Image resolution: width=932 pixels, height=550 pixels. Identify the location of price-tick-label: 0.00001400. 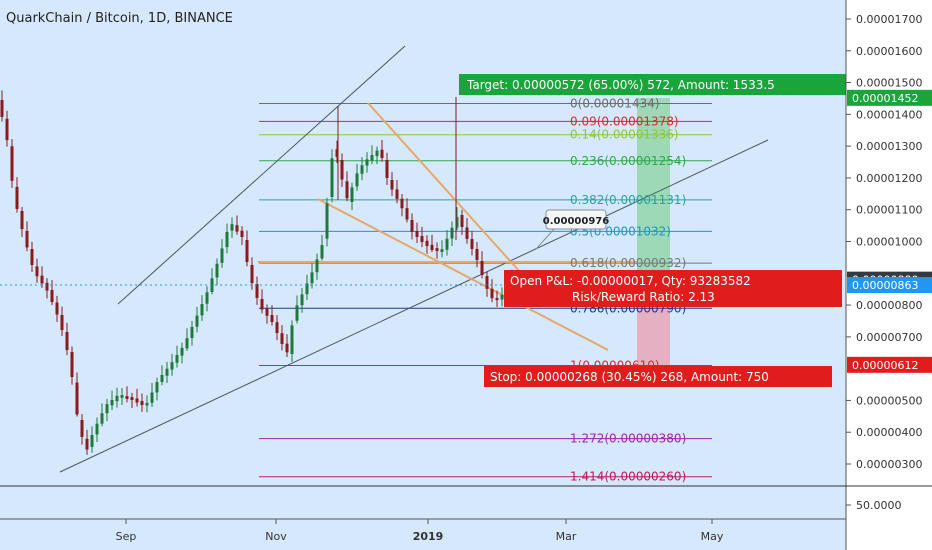
(889, 114).